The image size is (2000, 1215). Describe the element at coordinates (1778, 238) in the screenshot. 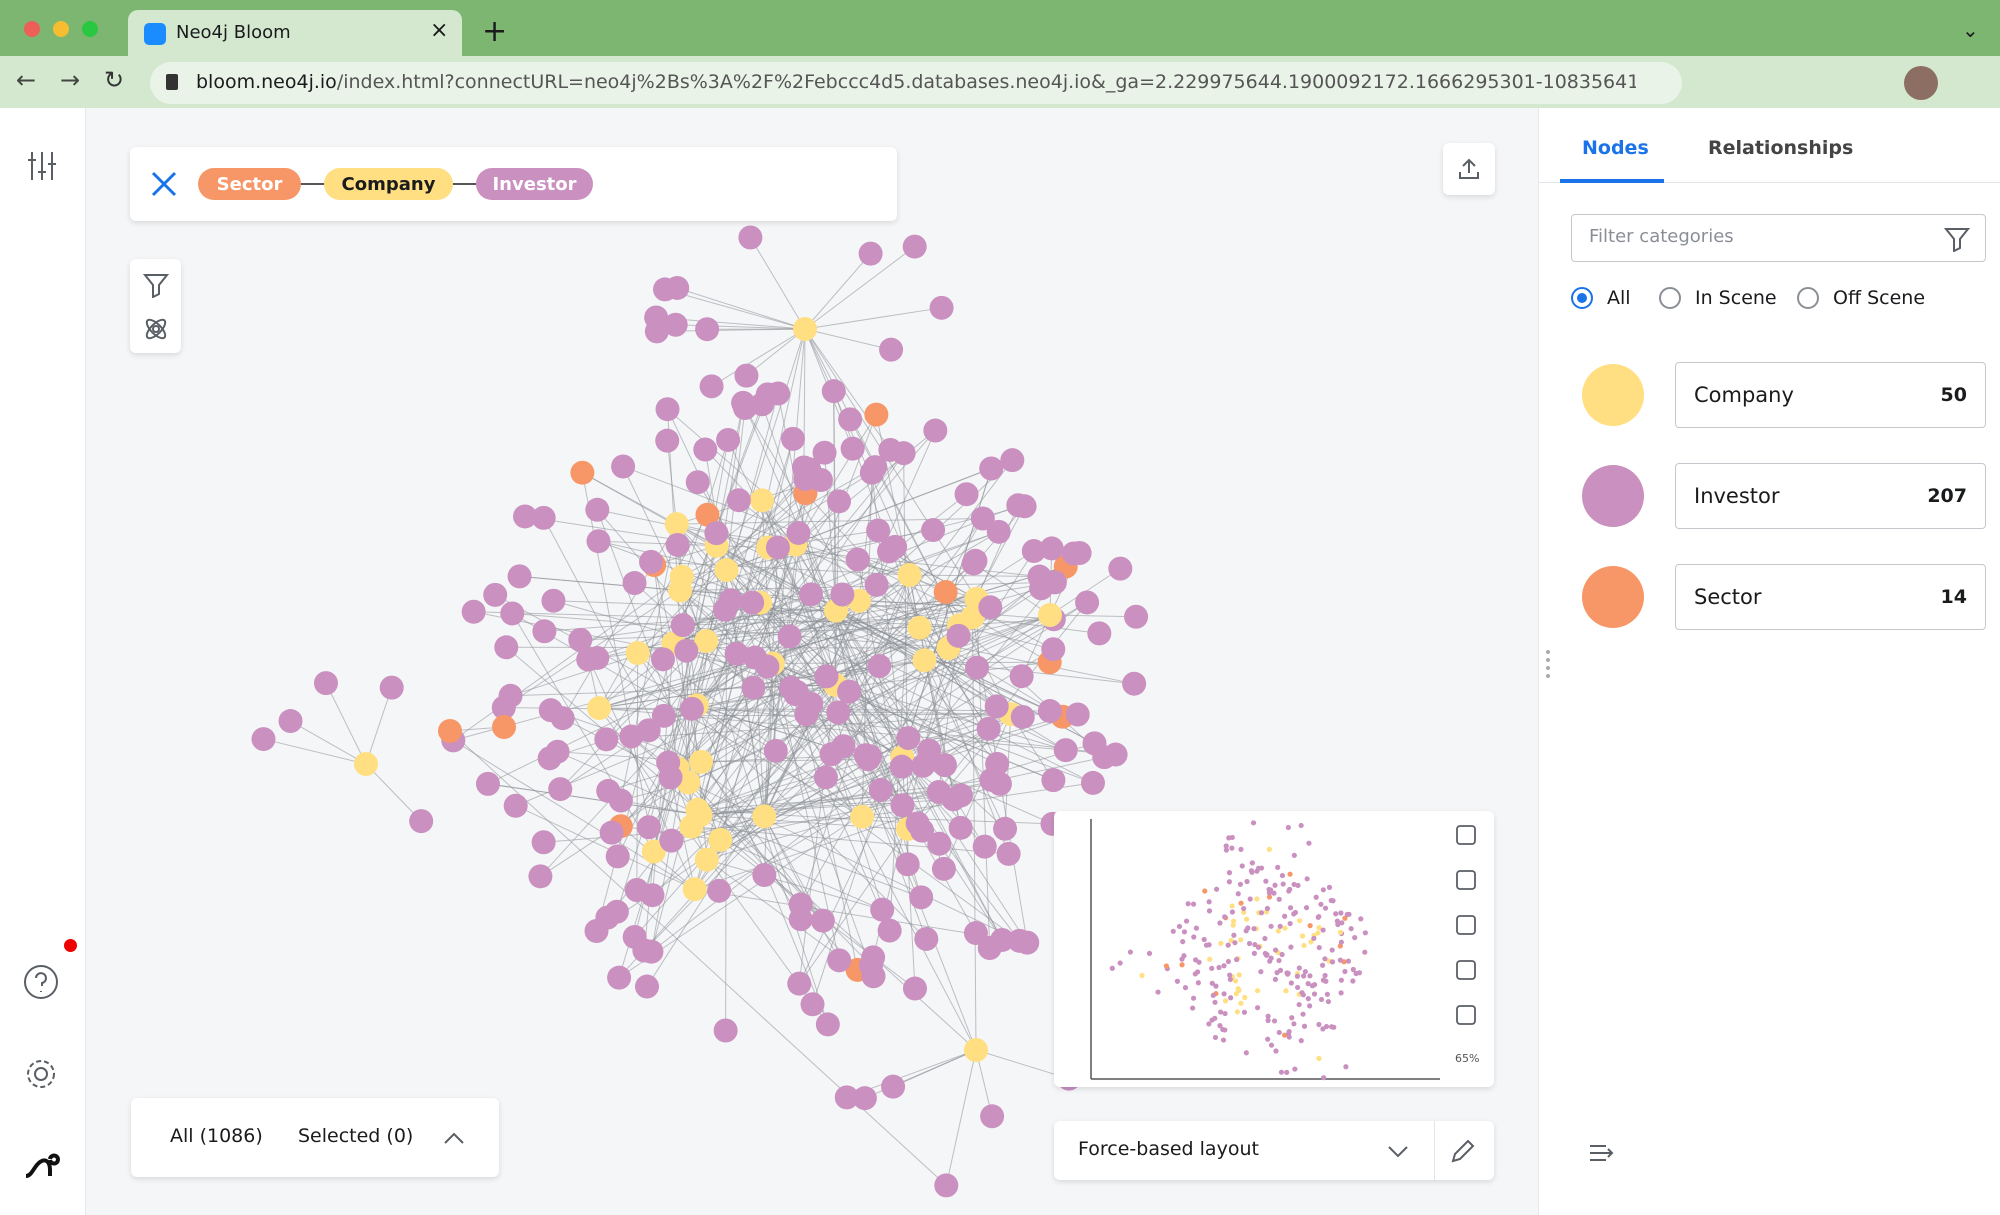

I see `filter-input` at that location.